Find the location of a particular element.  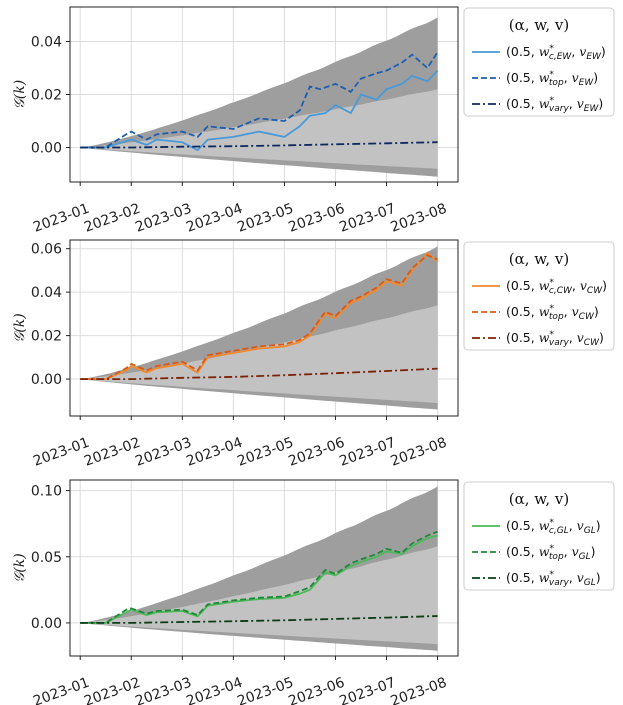

legend-entry-label: (0.5, w* vary, vGL) is located at coordinates (553, 579).